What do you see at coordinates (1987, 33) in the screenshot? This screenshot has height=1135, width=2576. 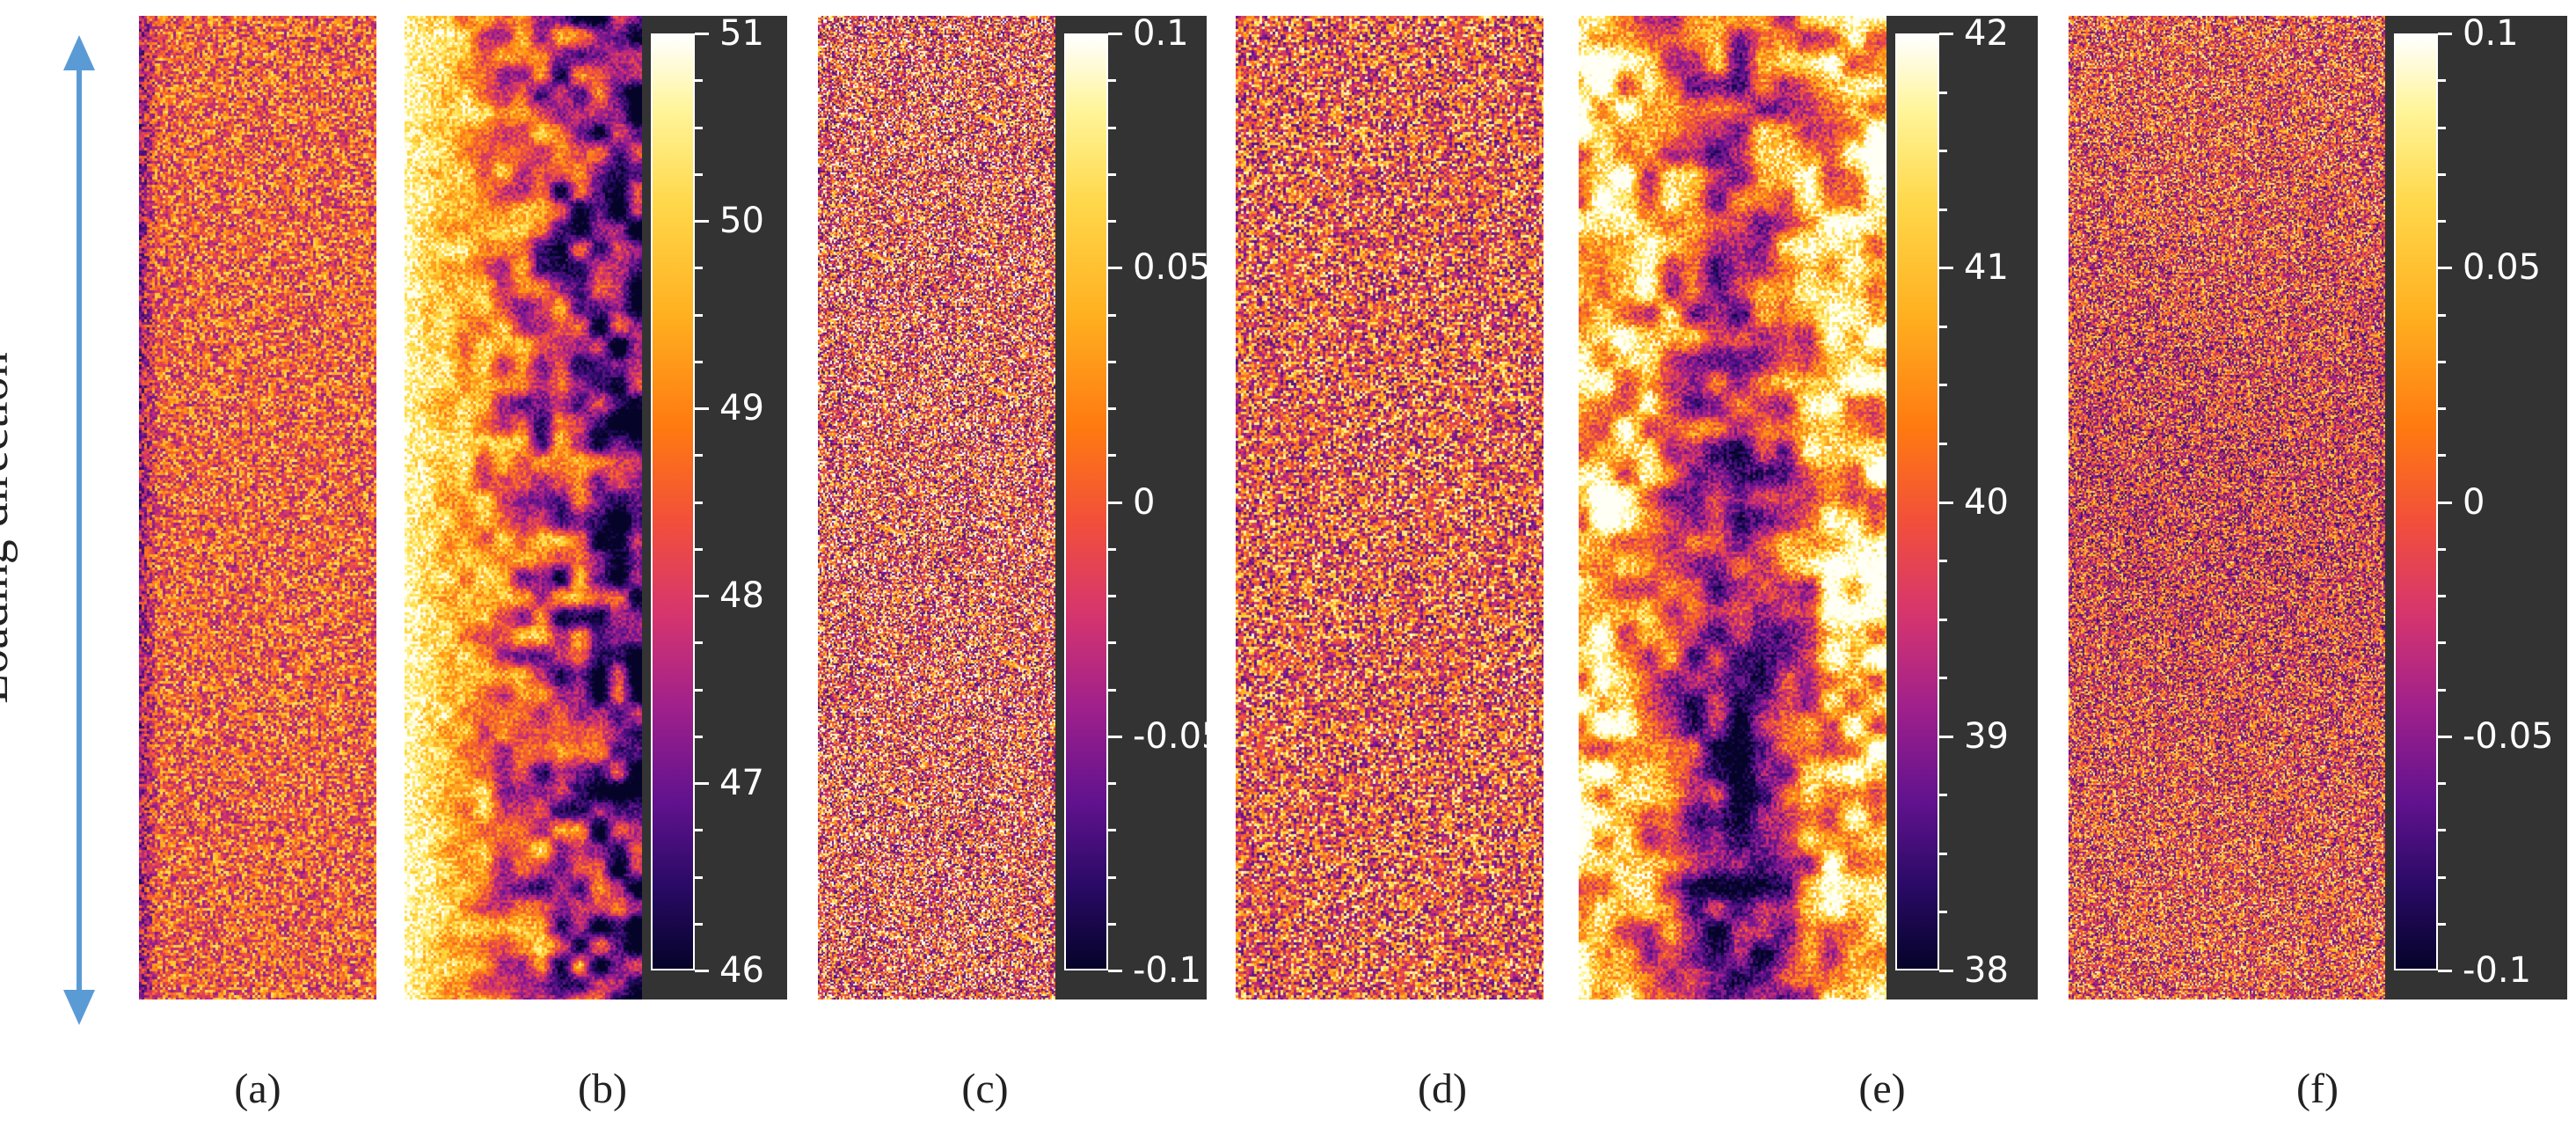 I see `colorbar-tick-label: 42` at bounding box center [1987, 33].